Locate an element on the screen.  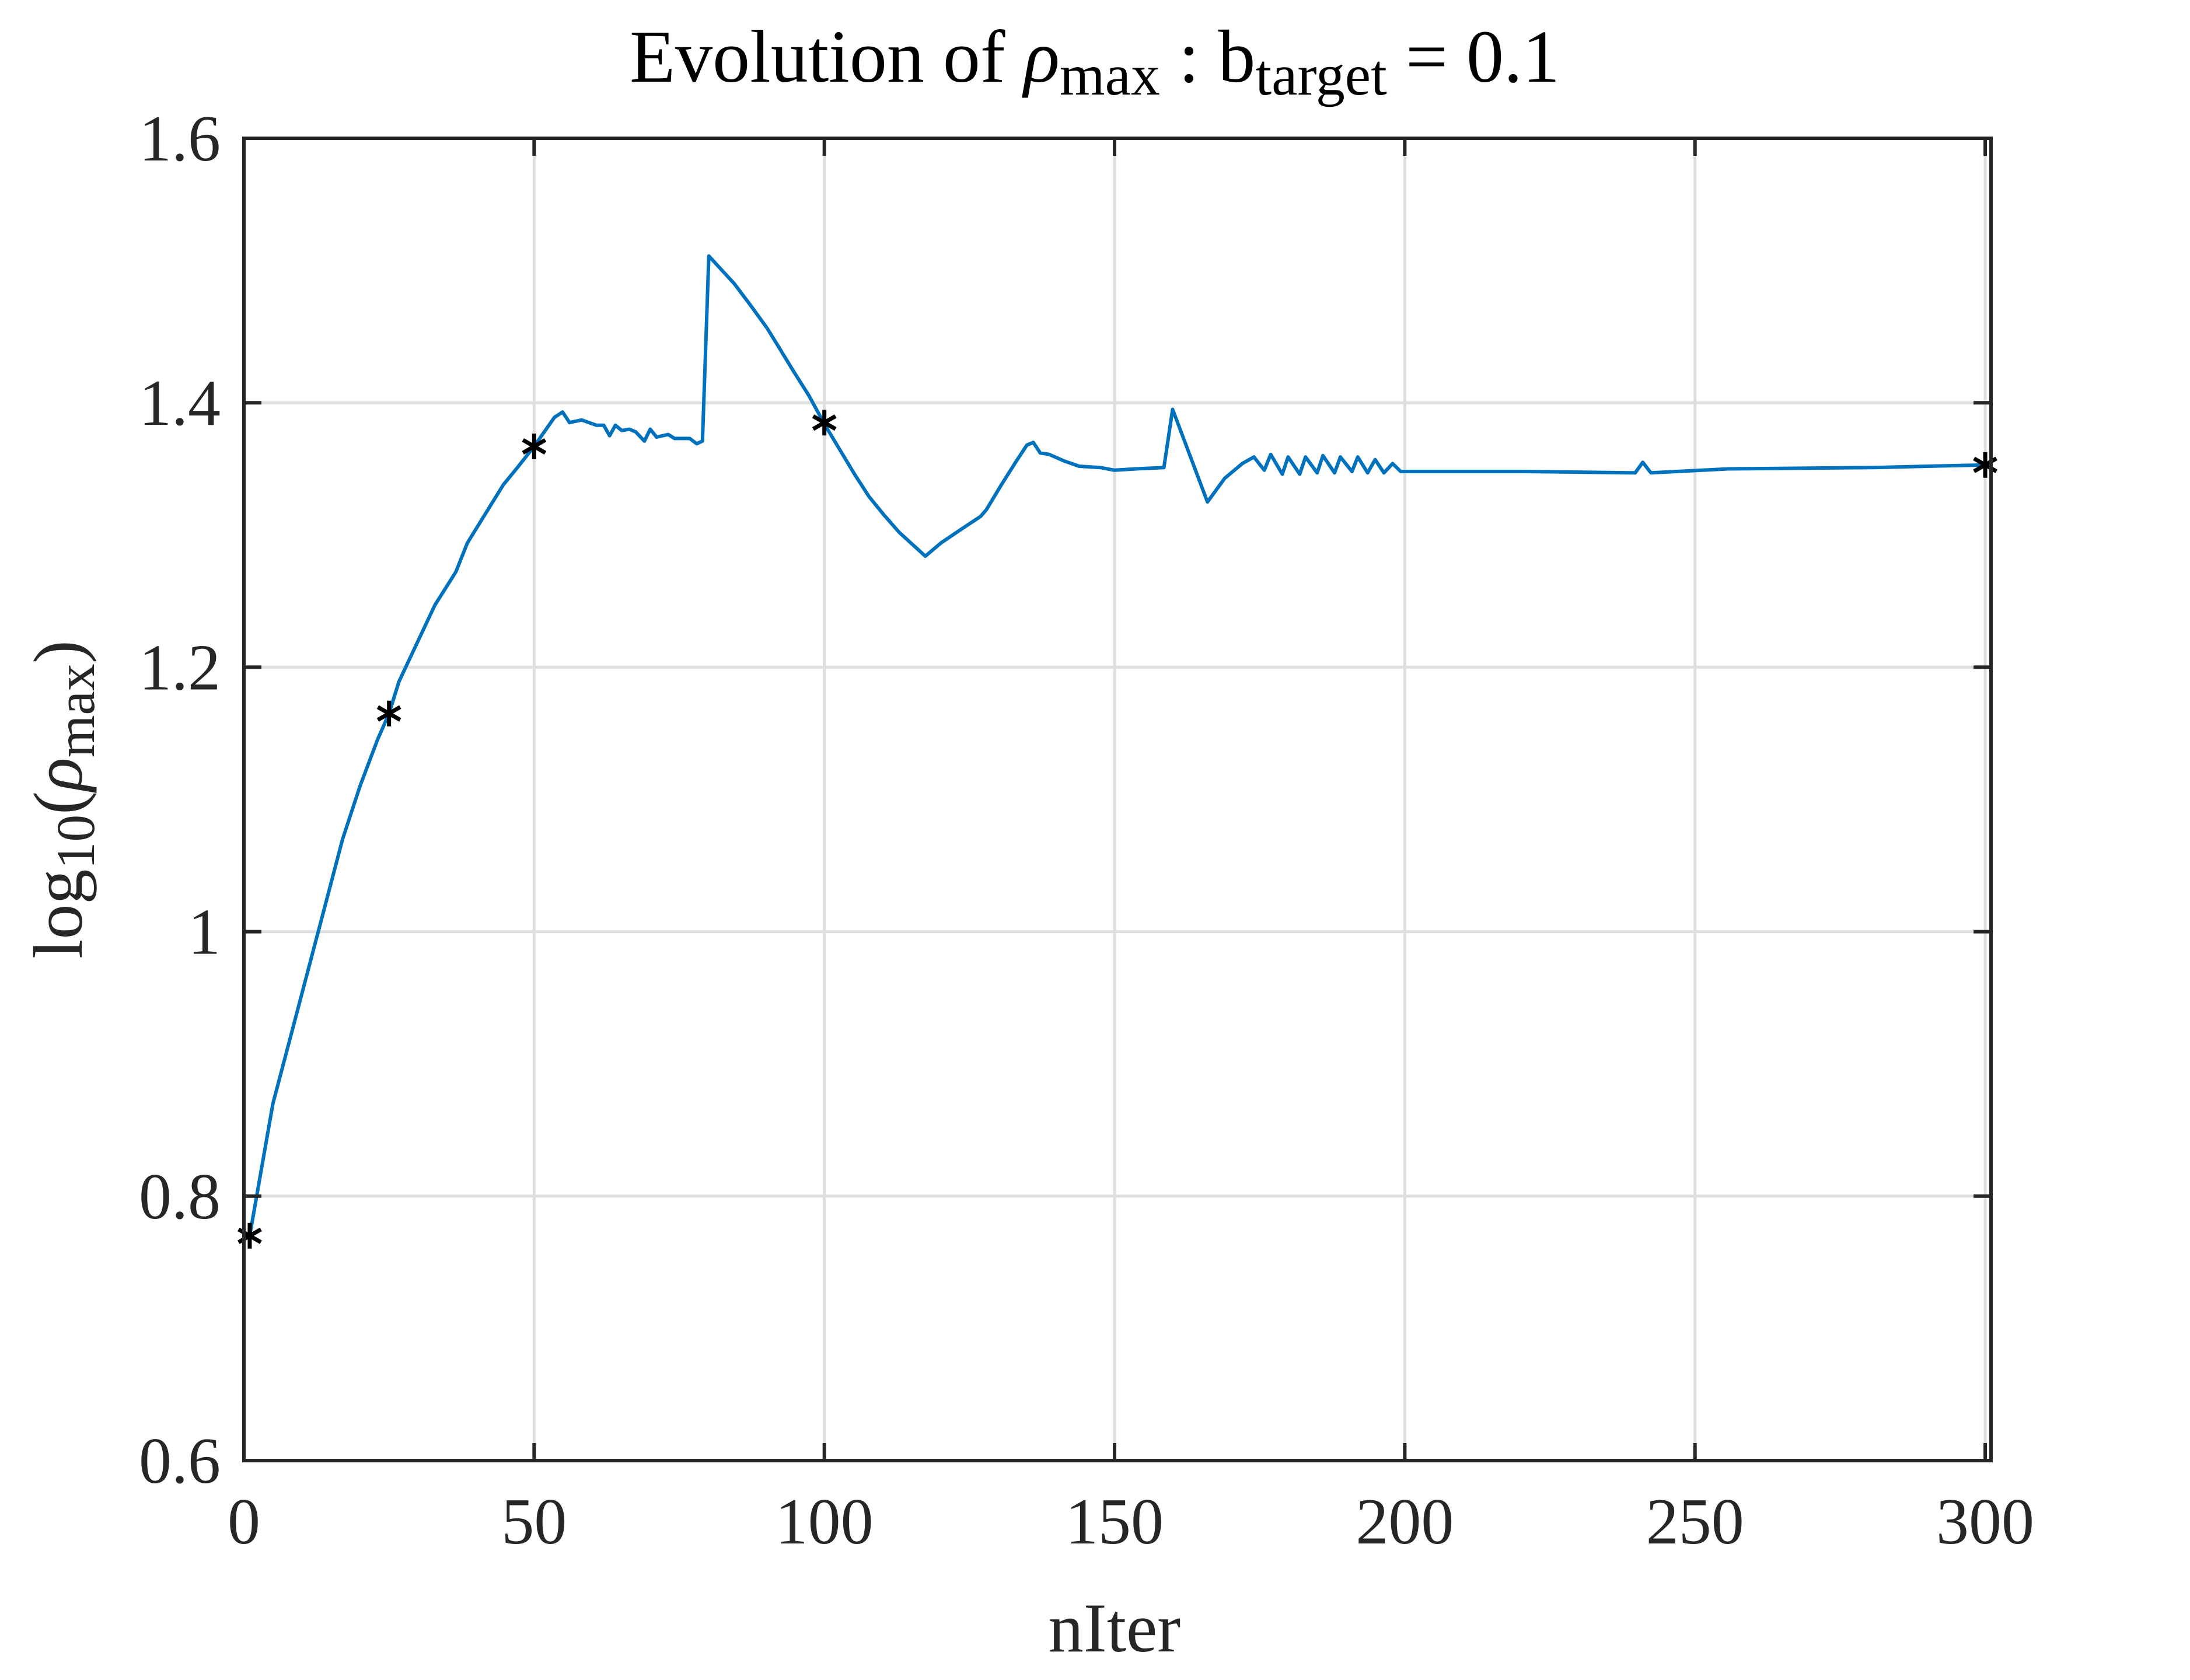
y-tick-label: 0.6 is located at coordinates (180, 1461).